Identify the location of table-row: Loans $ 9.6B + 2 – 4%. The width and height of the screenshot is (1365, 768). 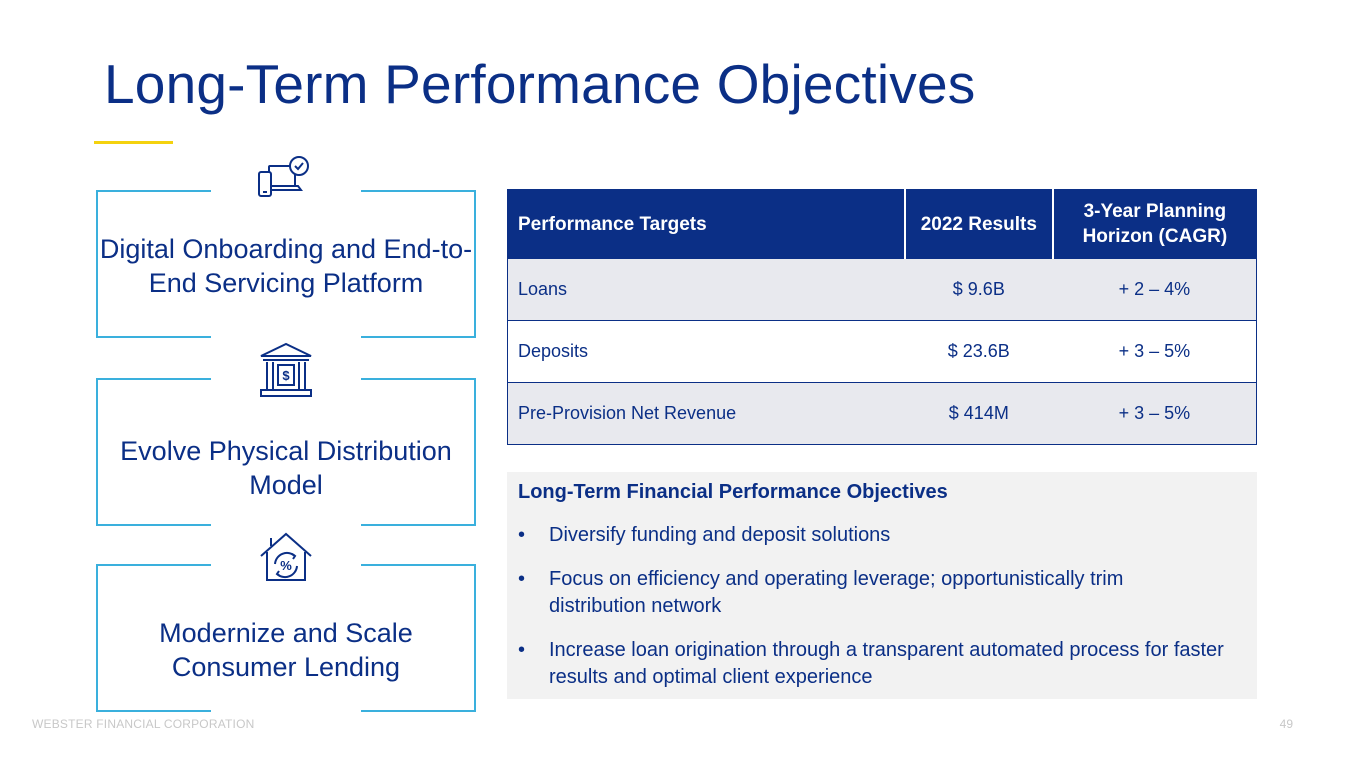
(882, 290).